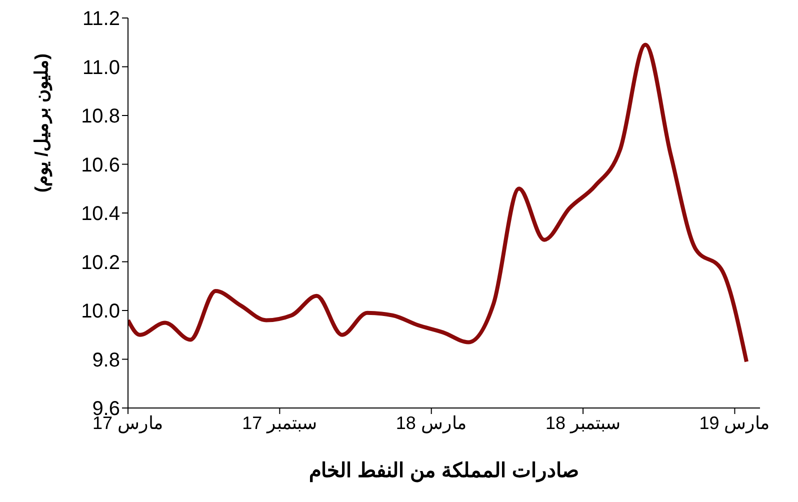 This screenshot has width=798, height=502. What do you see at coordinates (101, 67) in the screenshot?
I see `y-tick-label: 11.0` at bounding box center [101, 67].